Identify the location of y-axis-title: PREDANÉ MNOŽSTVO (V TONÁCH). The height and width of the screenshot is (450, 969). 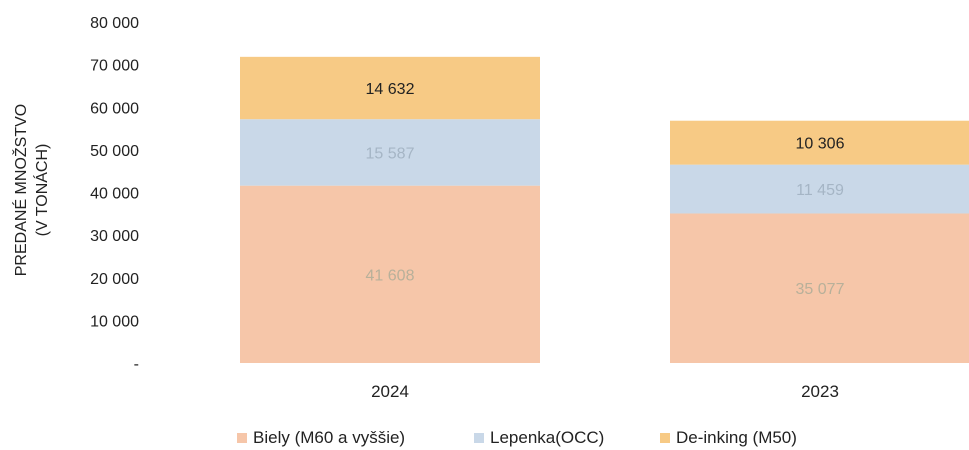
(31, 190).